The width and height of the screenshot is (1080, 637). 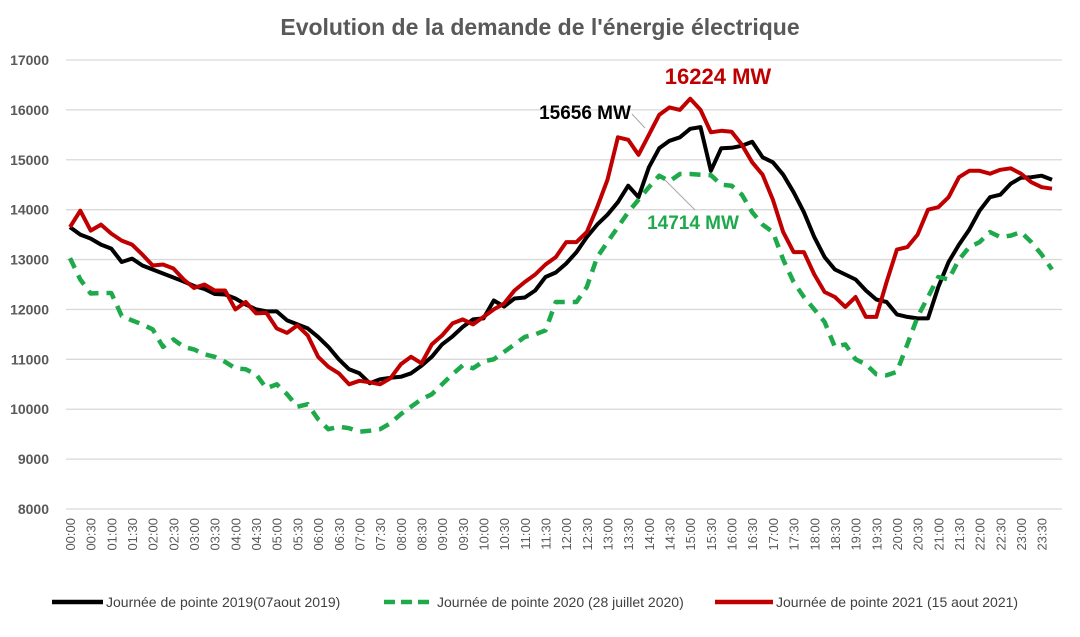 What do you see at coordinates (483, 534) in the screenshot?
I see `x-tick-label: 10:00` at bounding box center [483, 534].